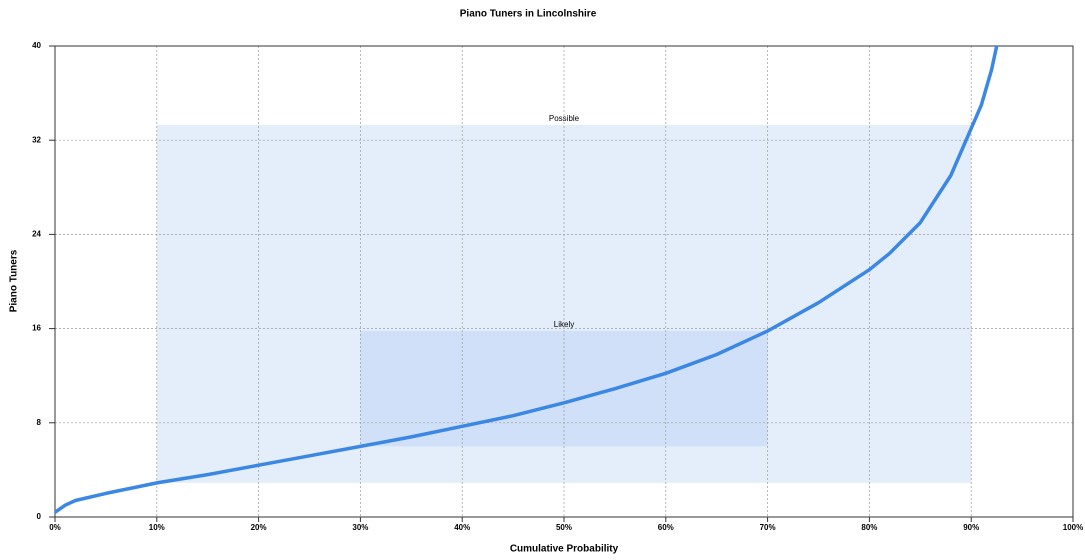 This screenshot has width=1085, height=560. I want to click on x-axis-label: Cumulative Probability, so click(564, 549).